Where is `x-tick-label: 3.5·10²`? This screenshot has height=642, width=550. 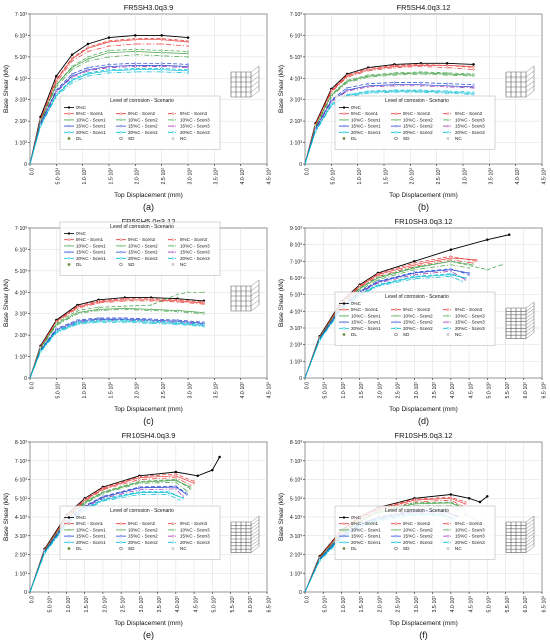
x-tick-label: 3.5·10² is located at coordinates (217, 176).